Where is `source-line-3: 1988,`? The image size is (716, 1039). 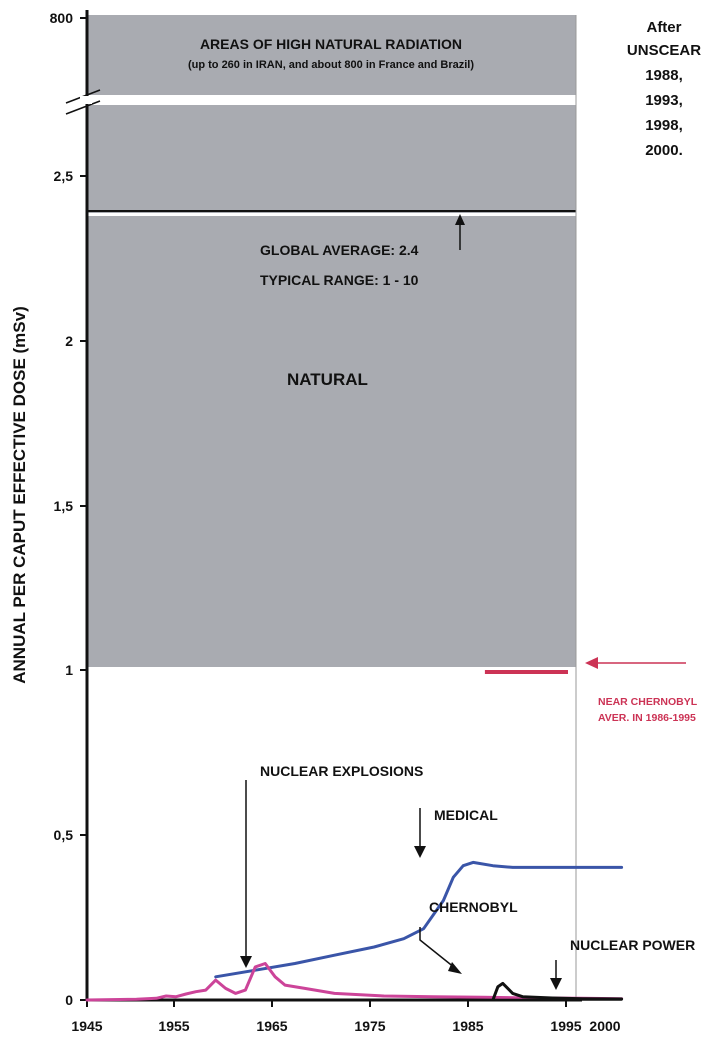
source-line-3: 1988, is located at coordinates (664, 75).